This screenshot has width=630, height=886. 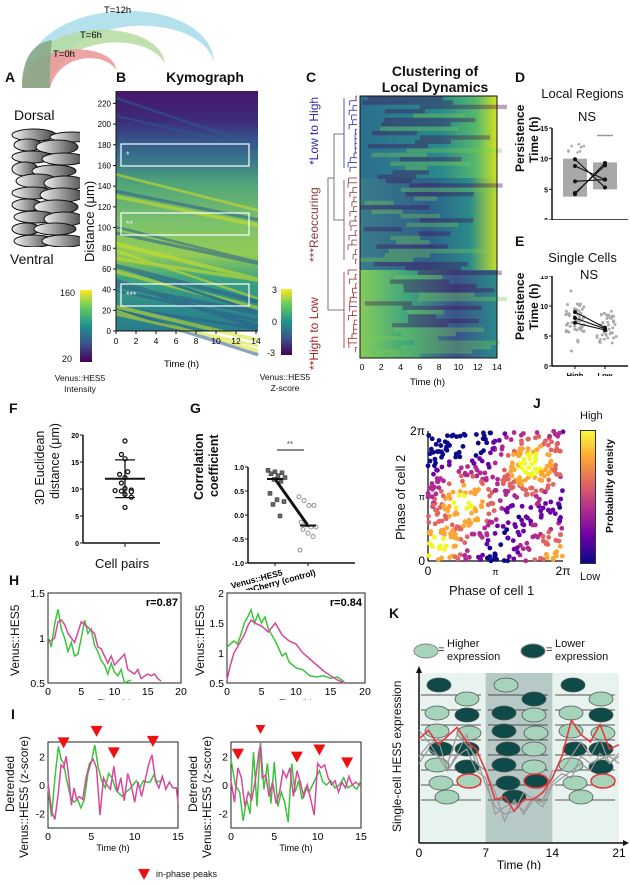 What do you see at coordinates (437, 765) in the screenshot?
I see `k-cell-higher` at bounding box center [437, 765].